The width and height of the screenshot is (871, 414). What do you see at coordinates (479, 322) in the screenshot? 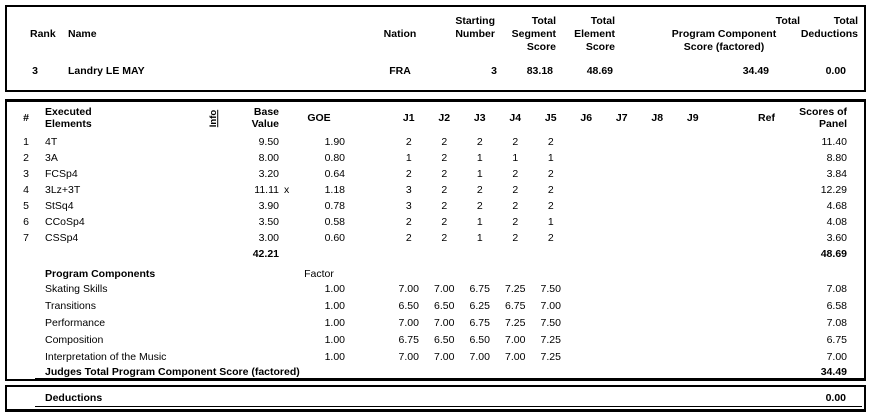
I see `component-score-j3: 6.75` at bounding box center [479, 322].